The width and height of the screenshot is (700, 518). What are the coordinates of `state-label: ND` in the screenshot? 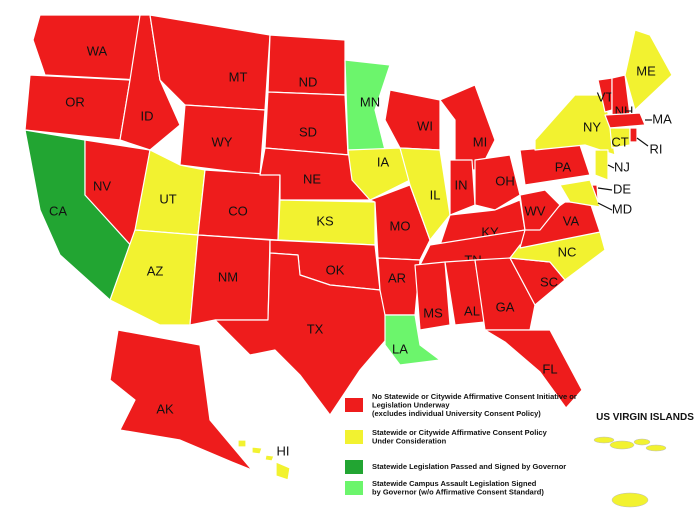 It's located at (308, 81).